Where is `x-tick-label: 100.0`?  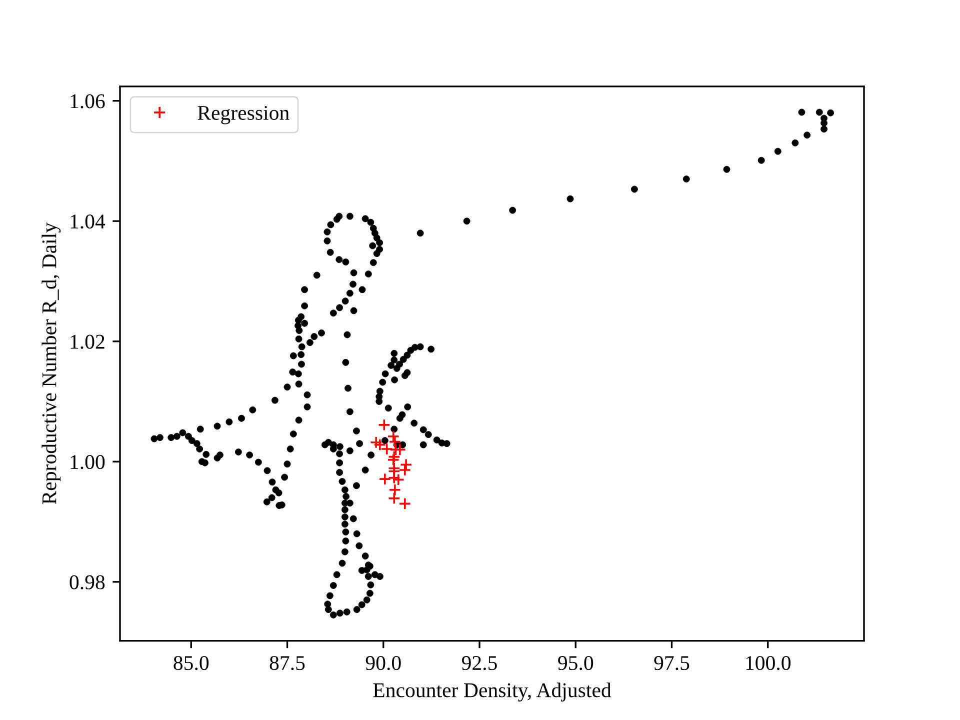 x-tick-label: 100.0 is located at coordinates (768, 663).